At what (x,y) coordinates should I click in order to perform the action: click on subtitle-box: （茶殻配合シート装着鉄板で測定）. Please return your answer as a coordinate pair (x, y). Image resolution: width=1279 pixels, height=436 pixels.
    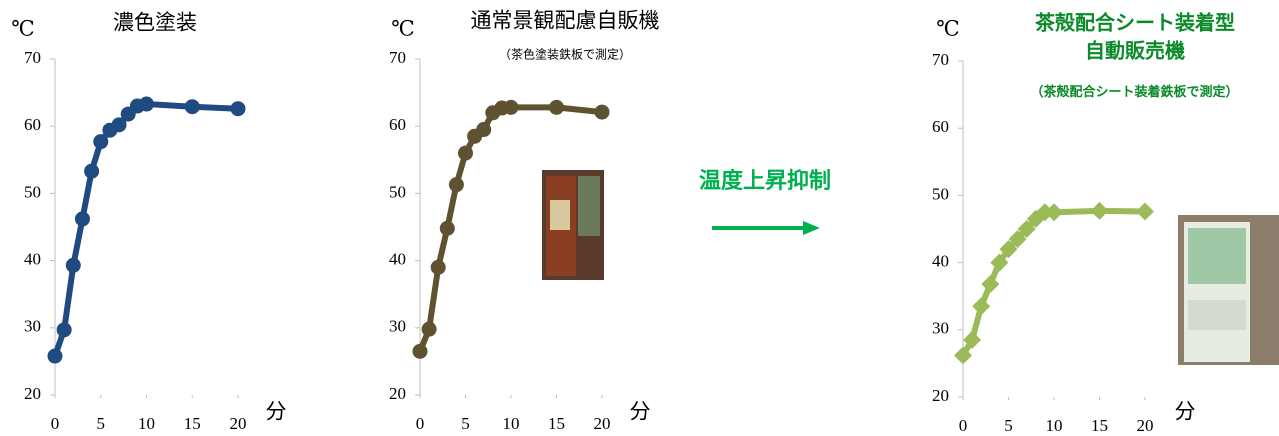
    Looking at the image, I should click on (1134, 92).